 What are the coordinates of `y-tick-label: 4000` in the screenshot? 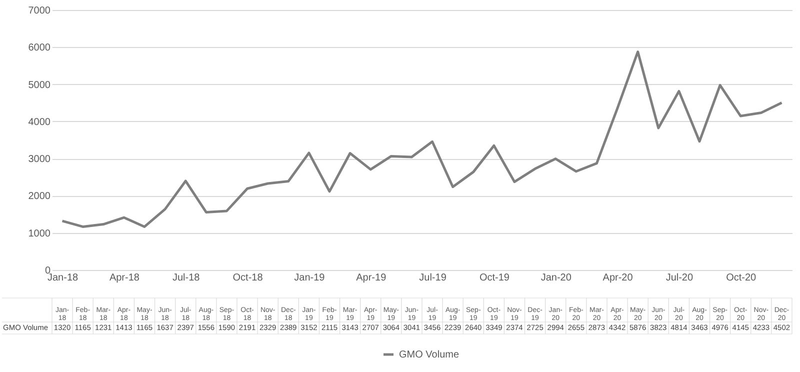 It's located at (39, 122).